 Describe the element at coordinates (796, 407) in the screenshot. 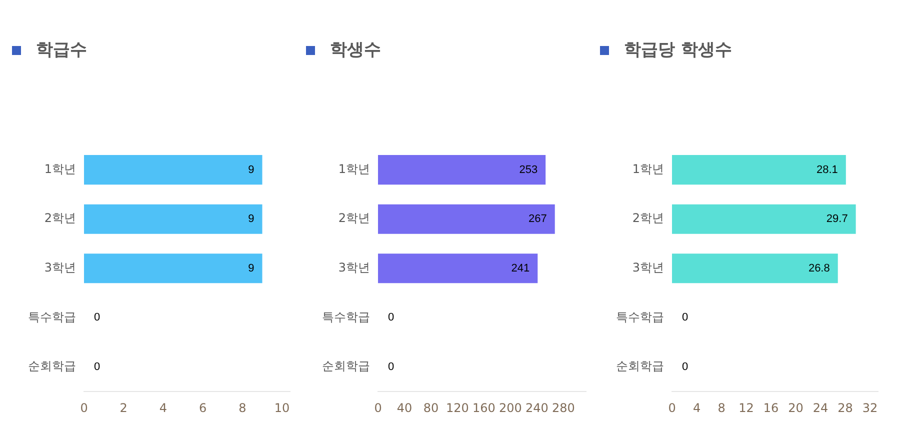

I see `x-tick-label: 20` at that location.